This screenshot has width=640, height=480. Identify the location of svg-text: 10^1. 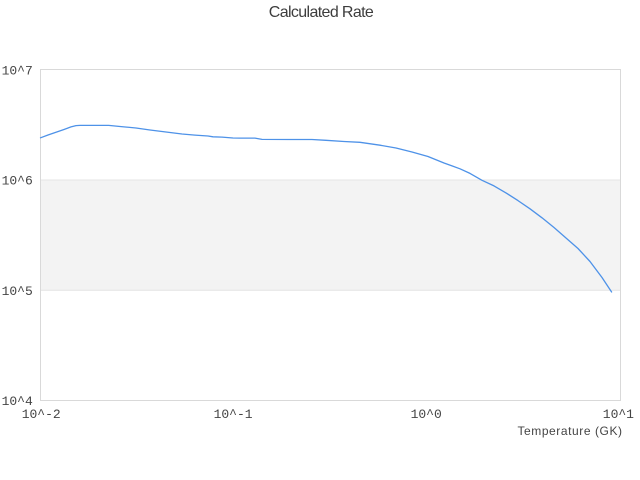
(618, 414).